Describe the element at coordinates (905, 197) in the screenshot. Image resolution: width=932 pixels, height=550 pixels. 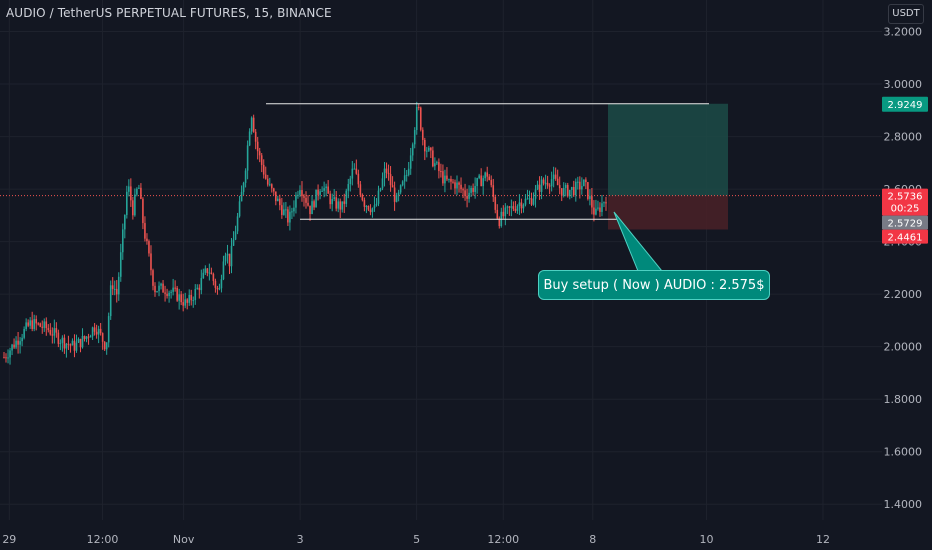
I see `last-price-label: 2.5736` at that location.